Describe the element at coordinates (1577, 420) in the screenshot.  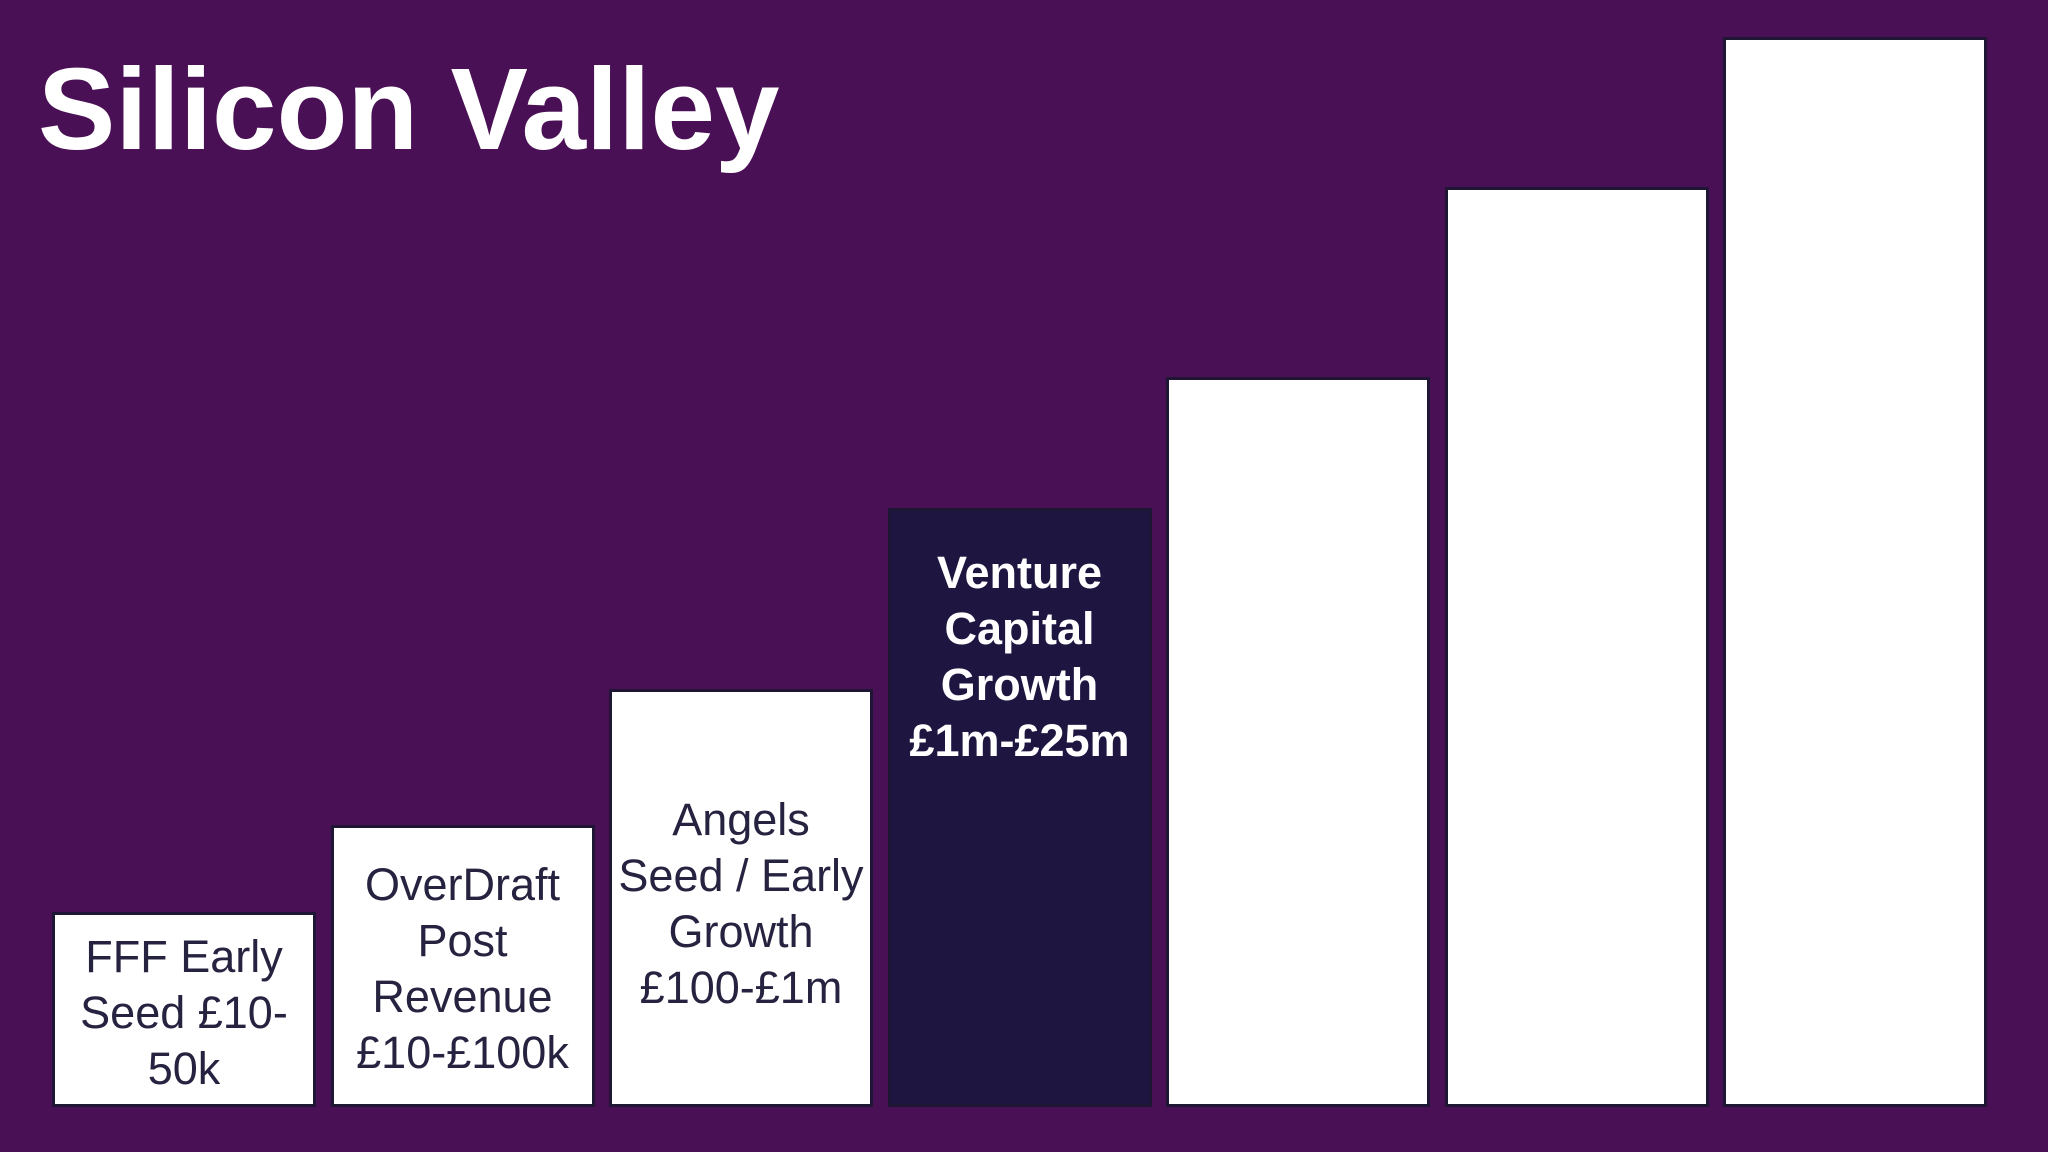
I see `bar-6-label` at that location.